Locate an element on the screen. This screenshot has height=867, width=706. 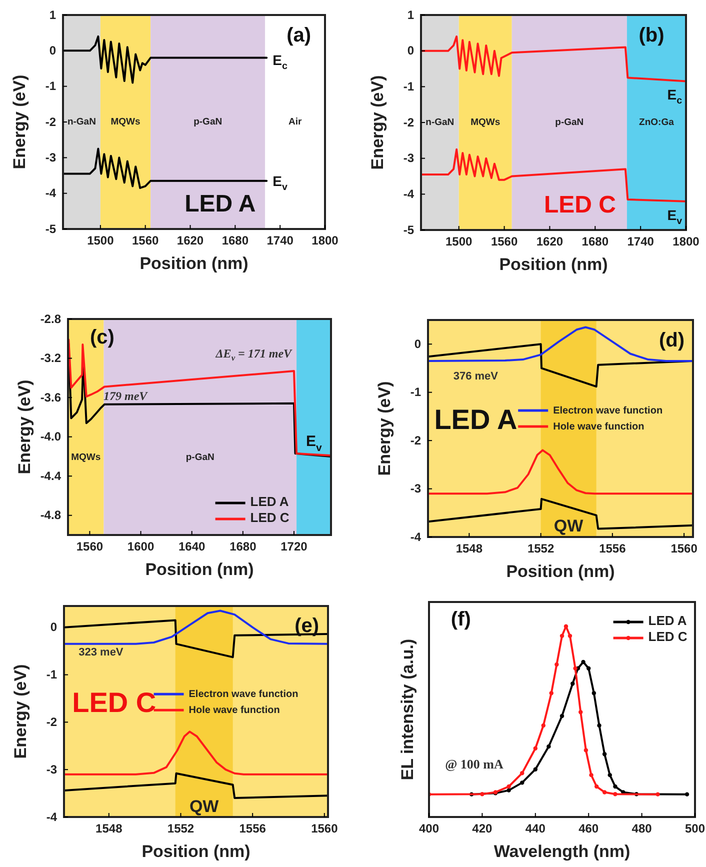
x-tick-label: 400 is located at coordinates (429, 829).